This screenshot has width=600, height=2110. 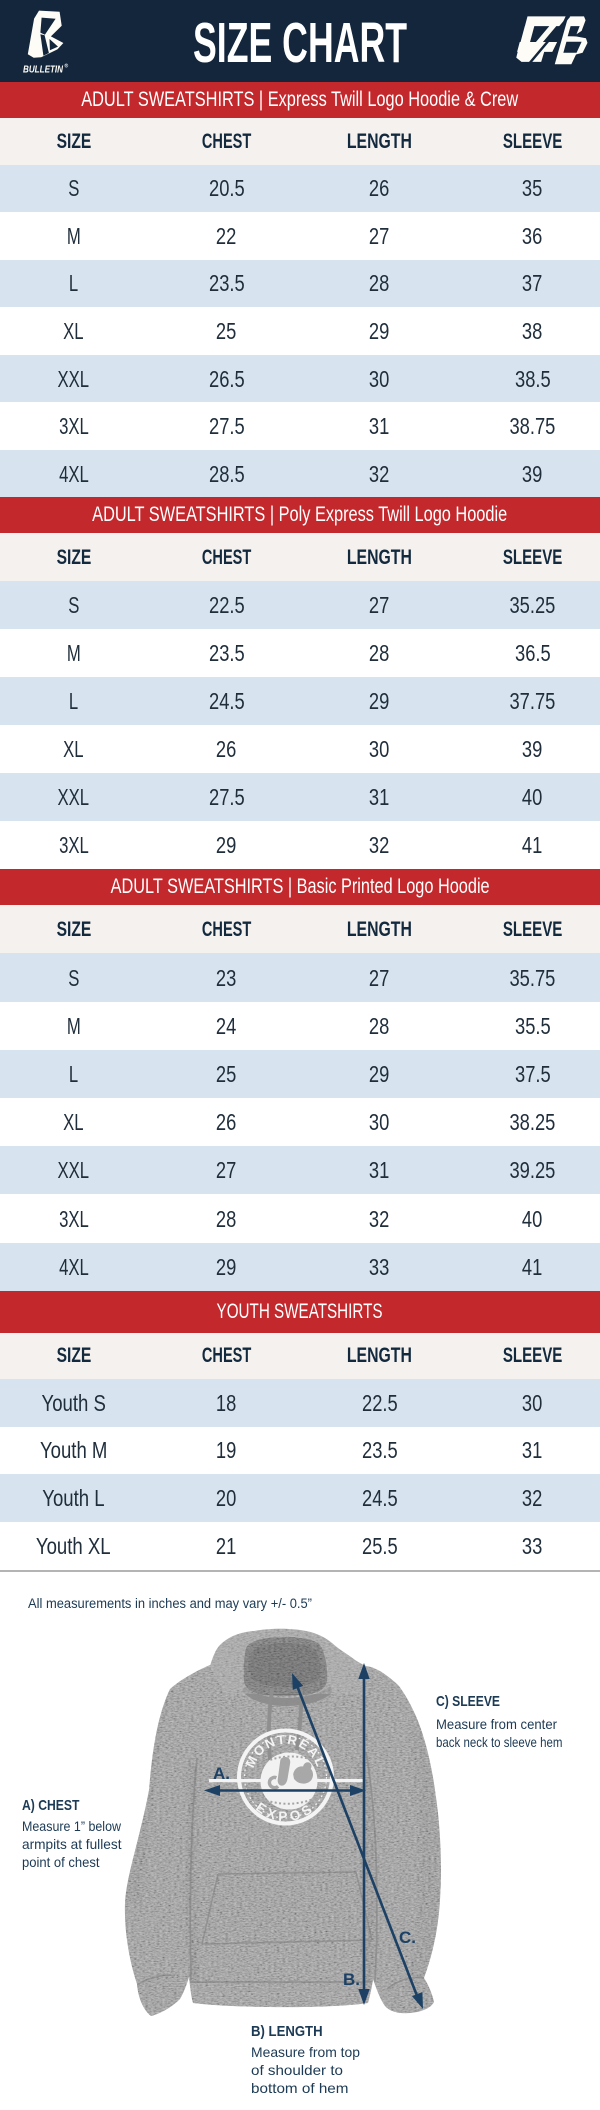 I want to click on svg-text: C., so click(x=407, y=1937).